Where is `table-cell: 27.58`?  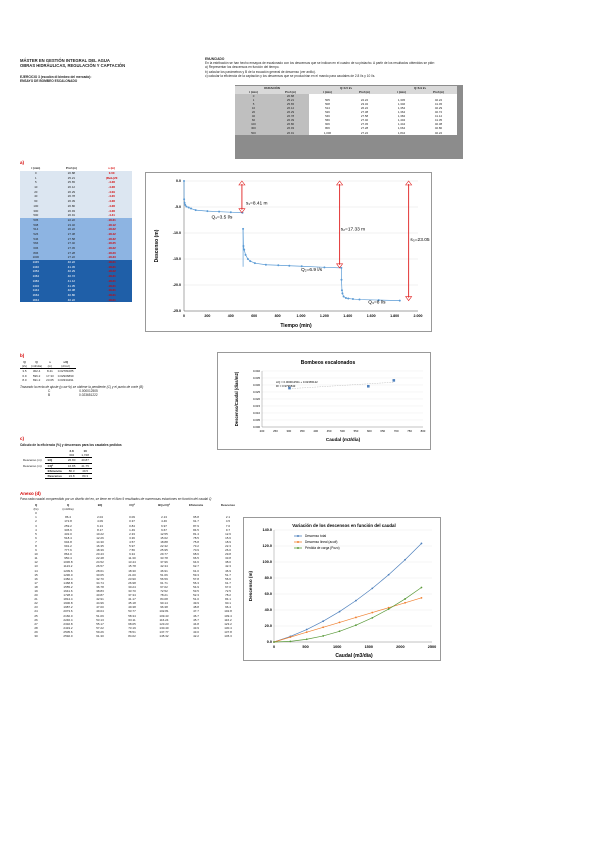
table-cell: 27.58 is located at coordinates (364, 116).